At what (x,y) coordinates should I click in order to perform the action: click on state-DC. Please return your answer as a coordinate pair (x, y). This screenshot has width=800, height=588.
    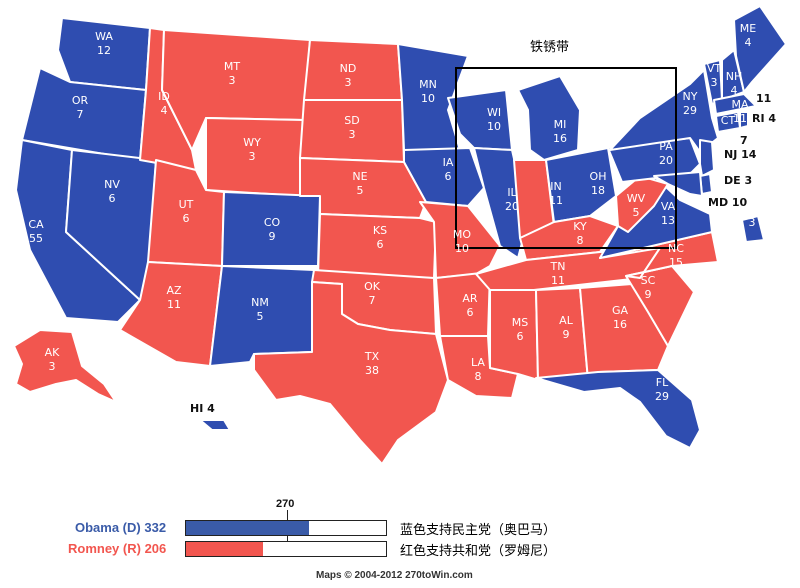
    Looking at the image, I should click on (753, 229).